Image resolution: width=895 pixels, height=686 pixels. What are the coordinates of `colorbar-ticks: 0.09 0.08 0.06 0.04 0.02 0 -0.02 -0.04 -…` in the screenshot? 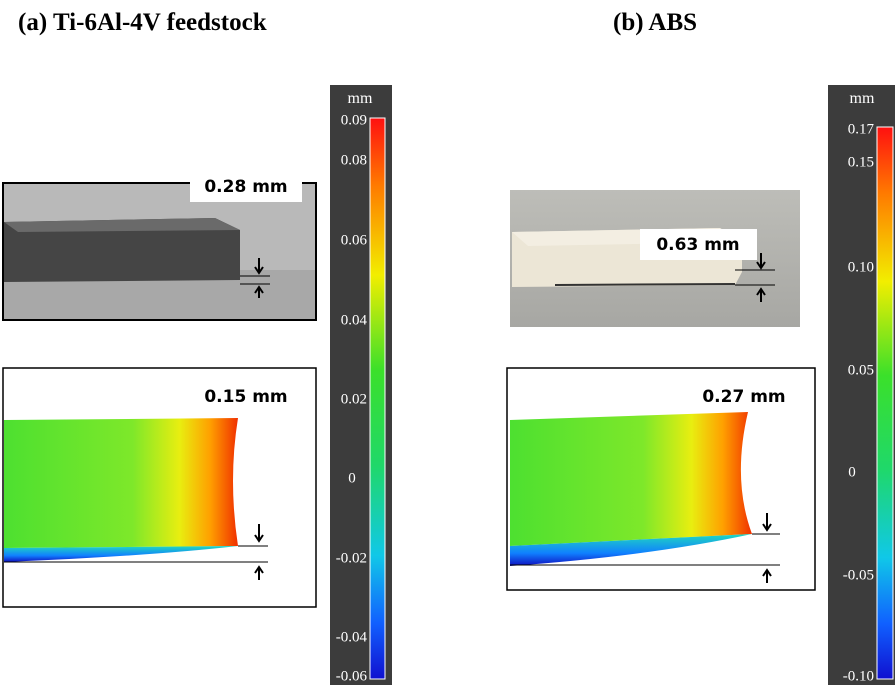 It's located at (352, 398).